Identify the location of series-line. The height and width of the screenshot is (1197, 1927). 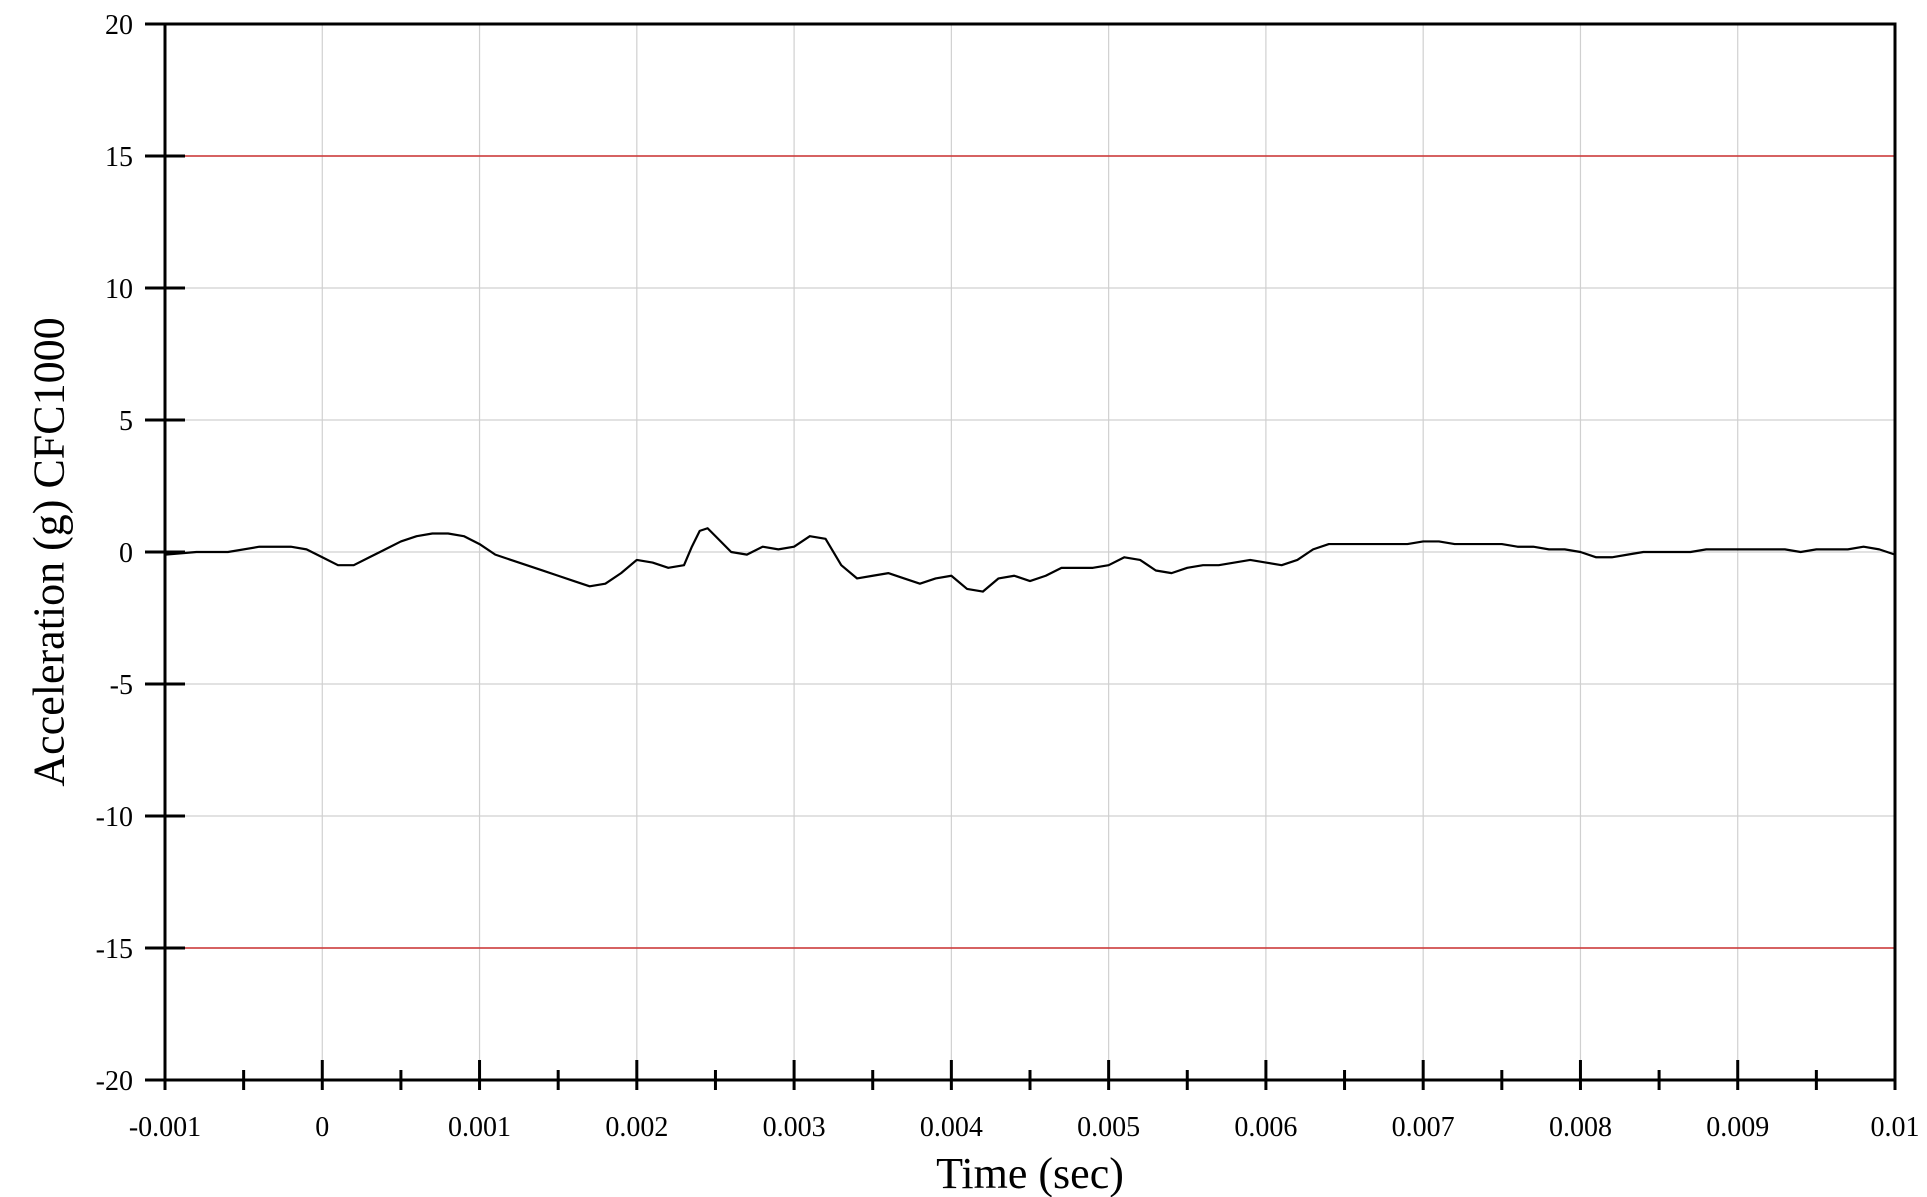
(1030, 560).